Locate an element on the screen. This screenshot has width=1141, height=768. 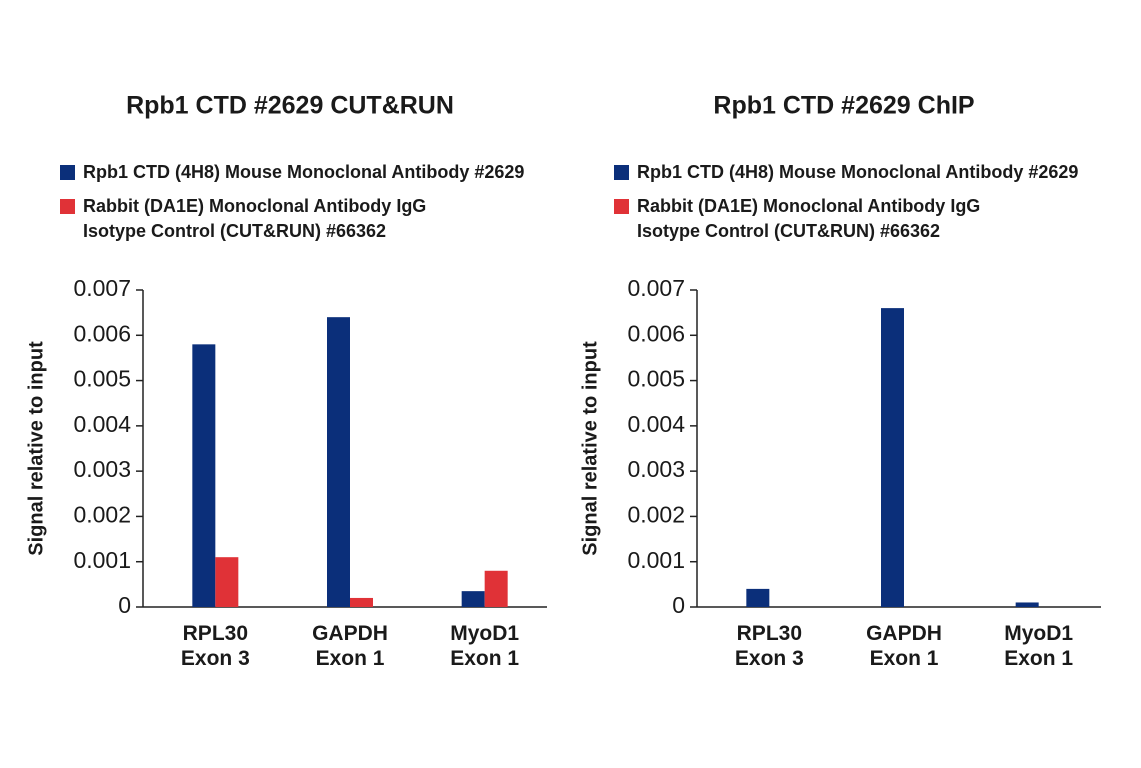
chart-title: Rpb1 CTD #2629 CUT&RUN is located at coordinates (290, 106).